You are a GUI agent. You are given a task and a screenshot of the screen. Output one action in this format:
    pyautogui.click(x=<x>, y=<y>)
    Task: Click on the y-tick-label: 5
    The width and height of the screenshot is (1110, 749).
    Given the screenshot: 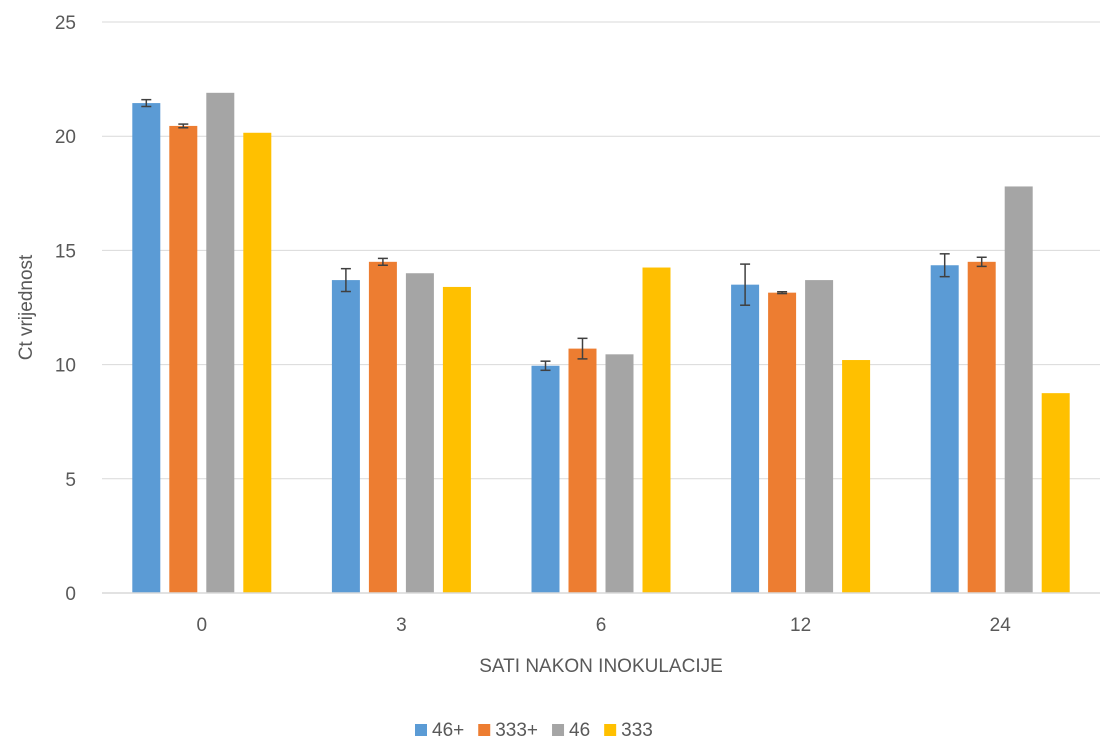 What is the action you would take?
    pyautogui.click(x=70, y=480)
    